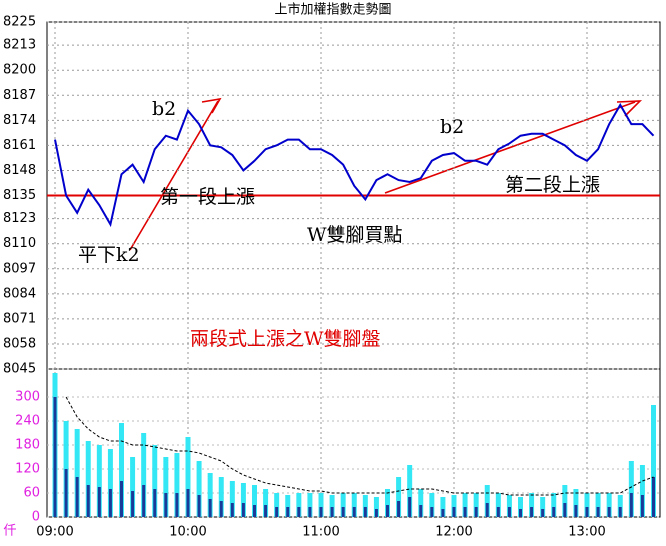 Image resolution: width=666 pixels, height=546 pixels. What do you see at coordinates (19, 343) in the screenshot?
I see `y-tick-label: 8058` at bounding box center [19, 343].